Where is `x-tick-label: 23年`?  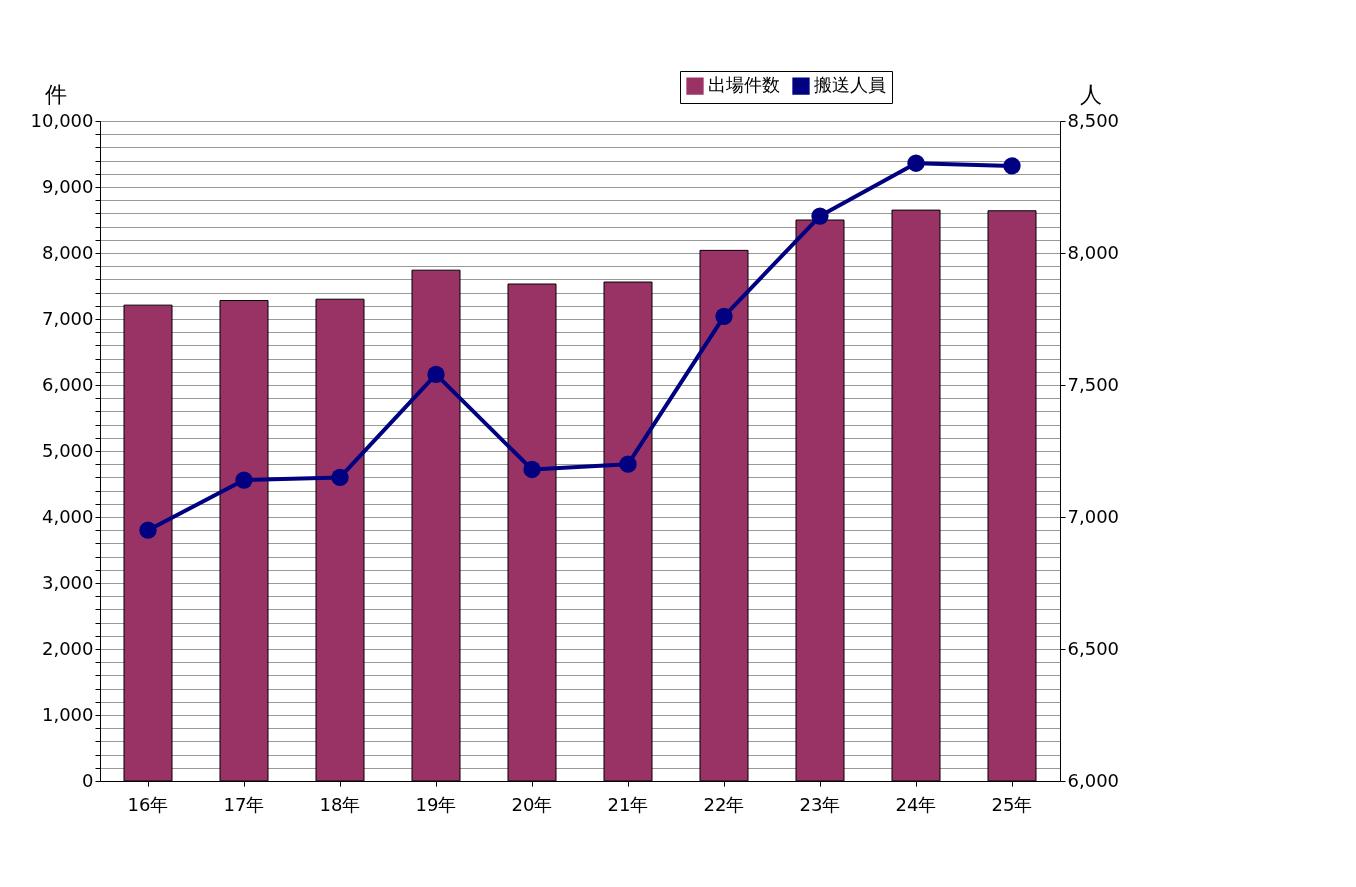 x-tick-label: 23年 is located at coordinates (820, 804).